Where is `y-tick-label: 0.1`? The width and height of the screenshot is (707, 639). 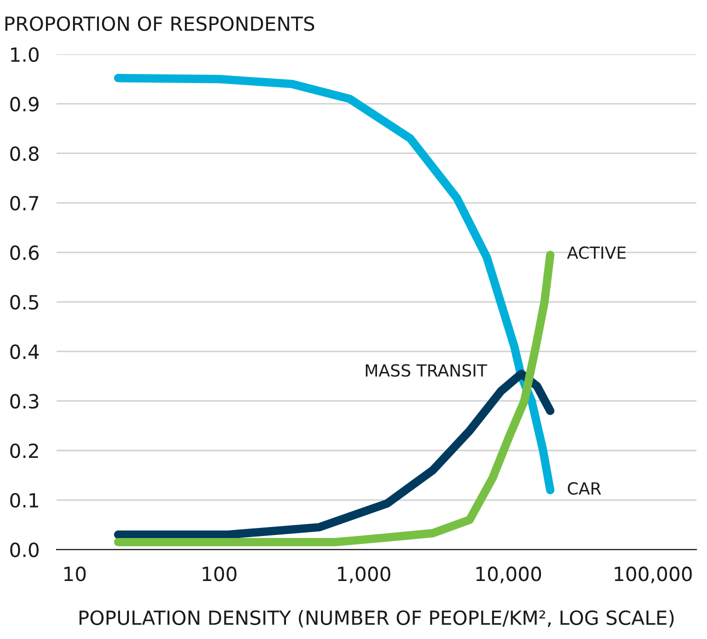
y-tick-label: 0.1 is located at coordinates (24, 500).